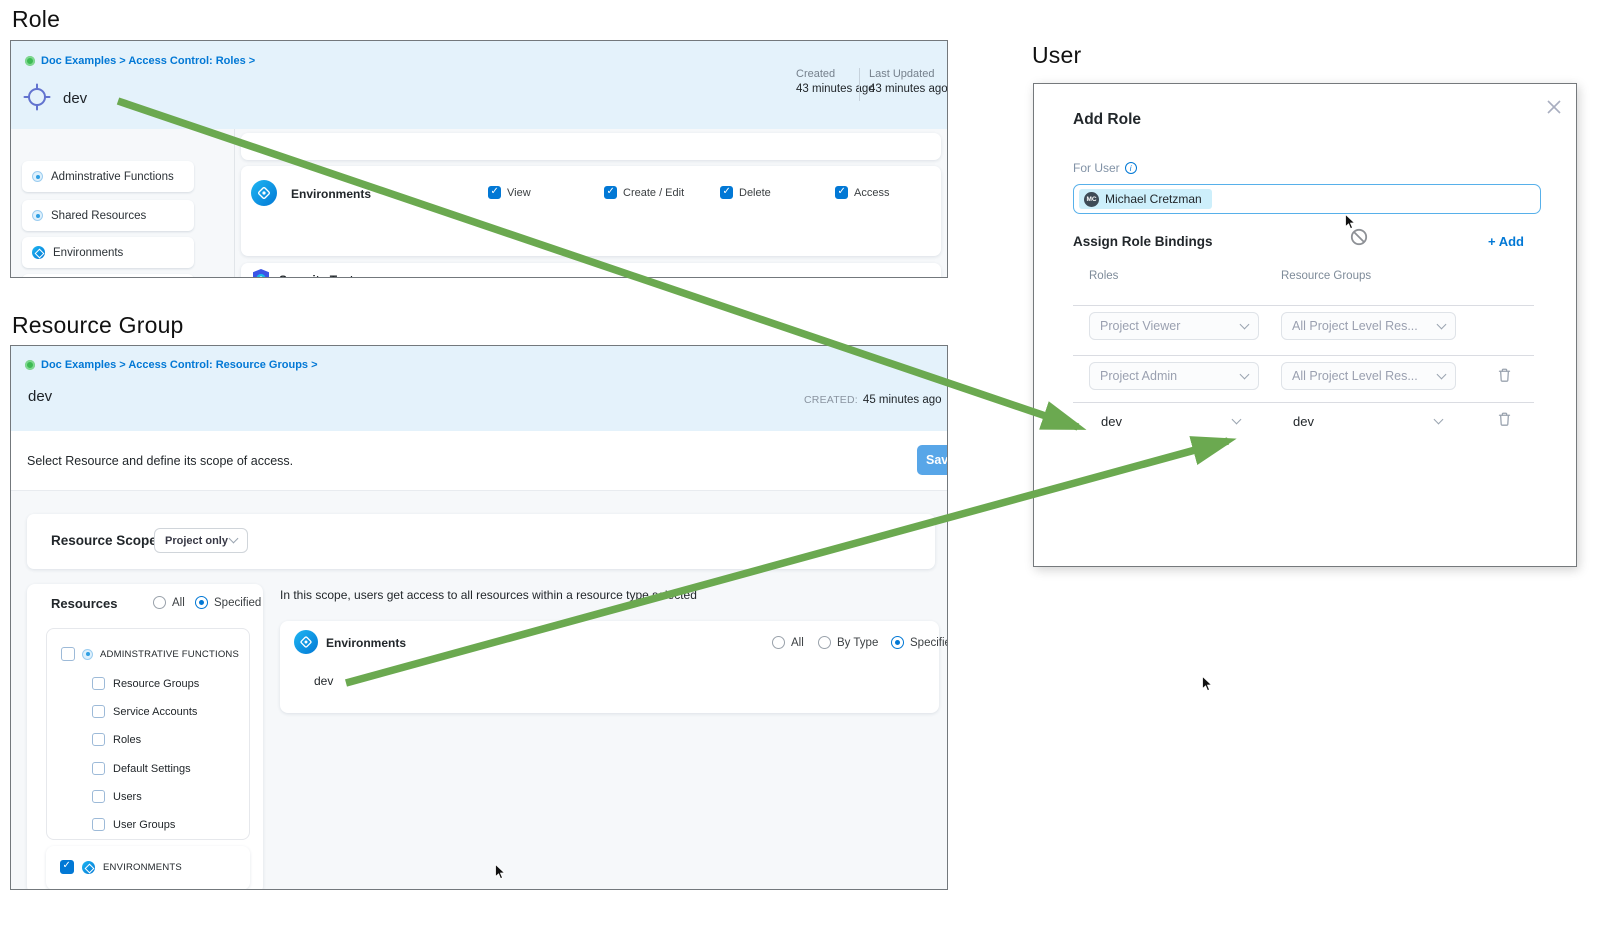  I want to click on resource-group-section-heading: Resource Group, so click(98, 325).